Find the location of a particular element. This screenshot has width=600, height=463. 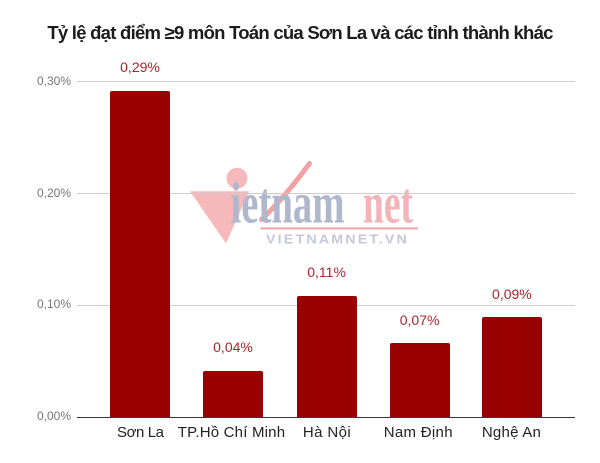

svg-text: ietnam is located at coordinates (288, 202).